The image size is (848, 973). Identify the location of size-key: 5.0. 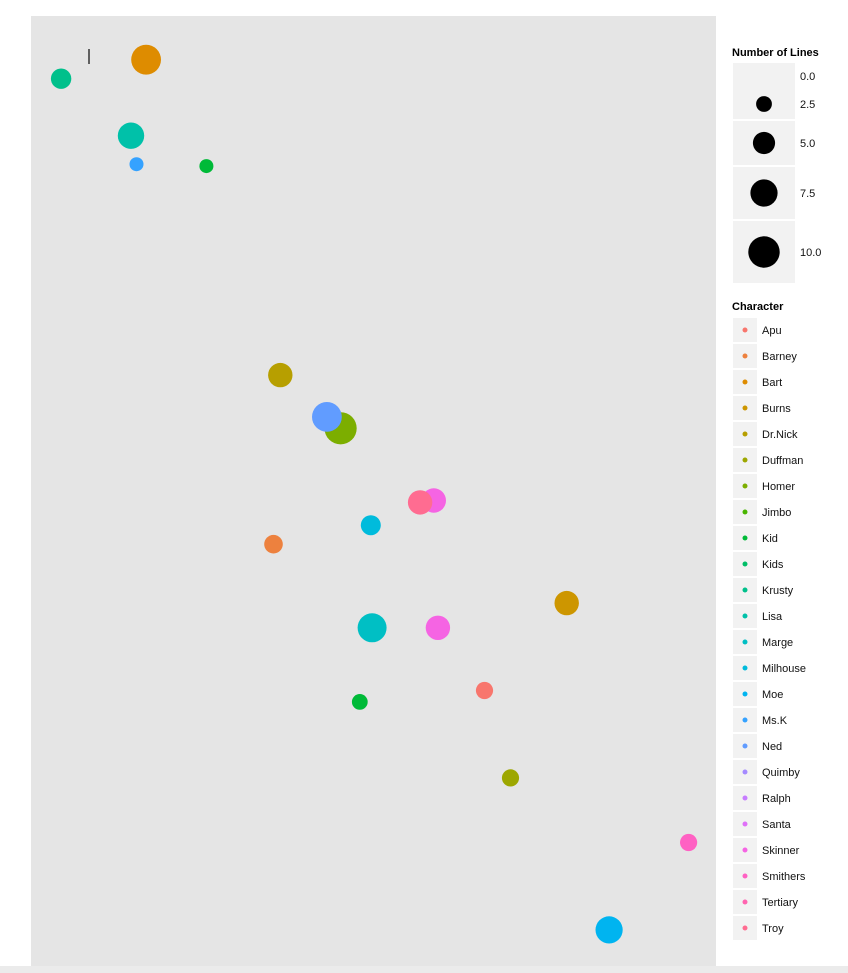
(774, 143).